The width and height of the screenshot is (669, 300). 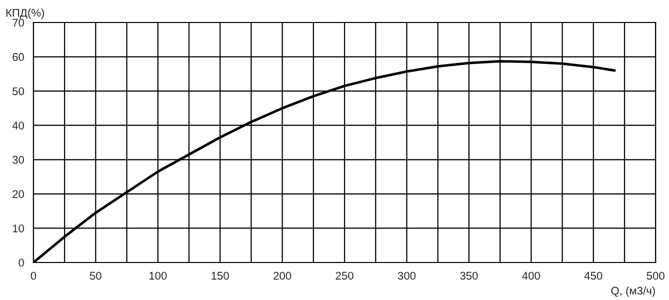 What do you see at coordinates (531, 276) in the screenshot?
I see `x-tick-label: 400` at bounding box center [531, 276].